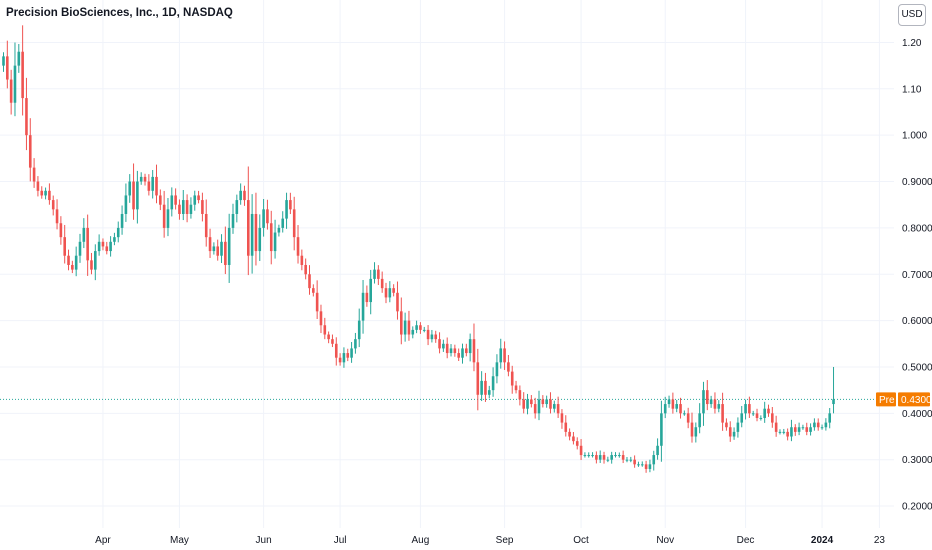 This screenshot has height=550, width=932. I want to click on x-tick-label: 23, so click(880, 540).